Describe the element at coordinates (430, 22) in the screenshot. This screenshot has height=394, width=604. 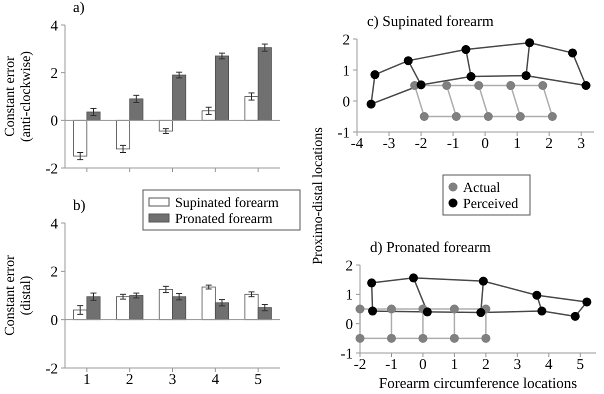
I see `chart-title: c) Supinated forearm` at that location.